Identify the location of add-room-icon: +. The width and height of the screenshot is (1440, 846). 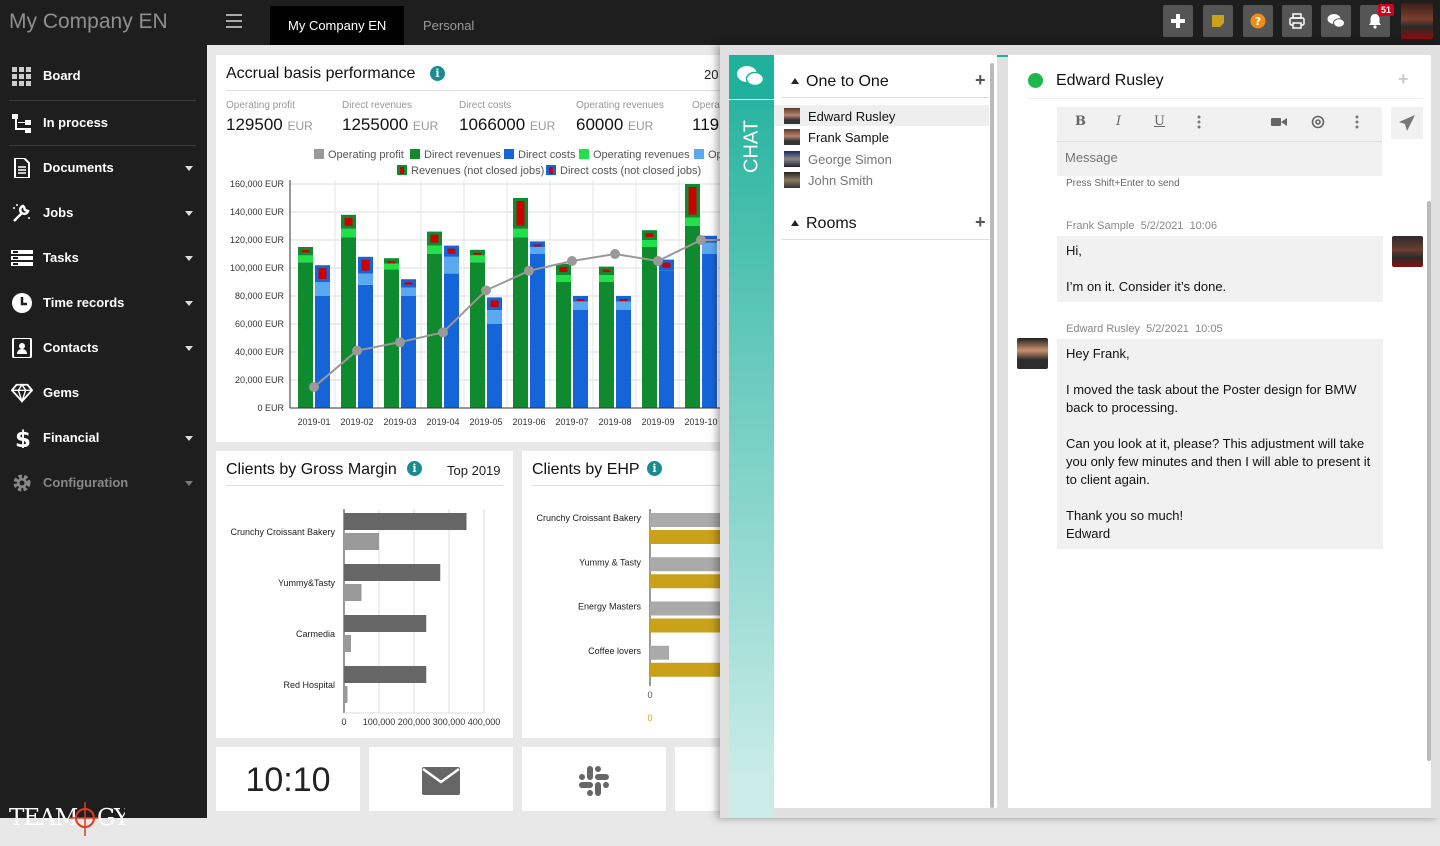
(980, 222).